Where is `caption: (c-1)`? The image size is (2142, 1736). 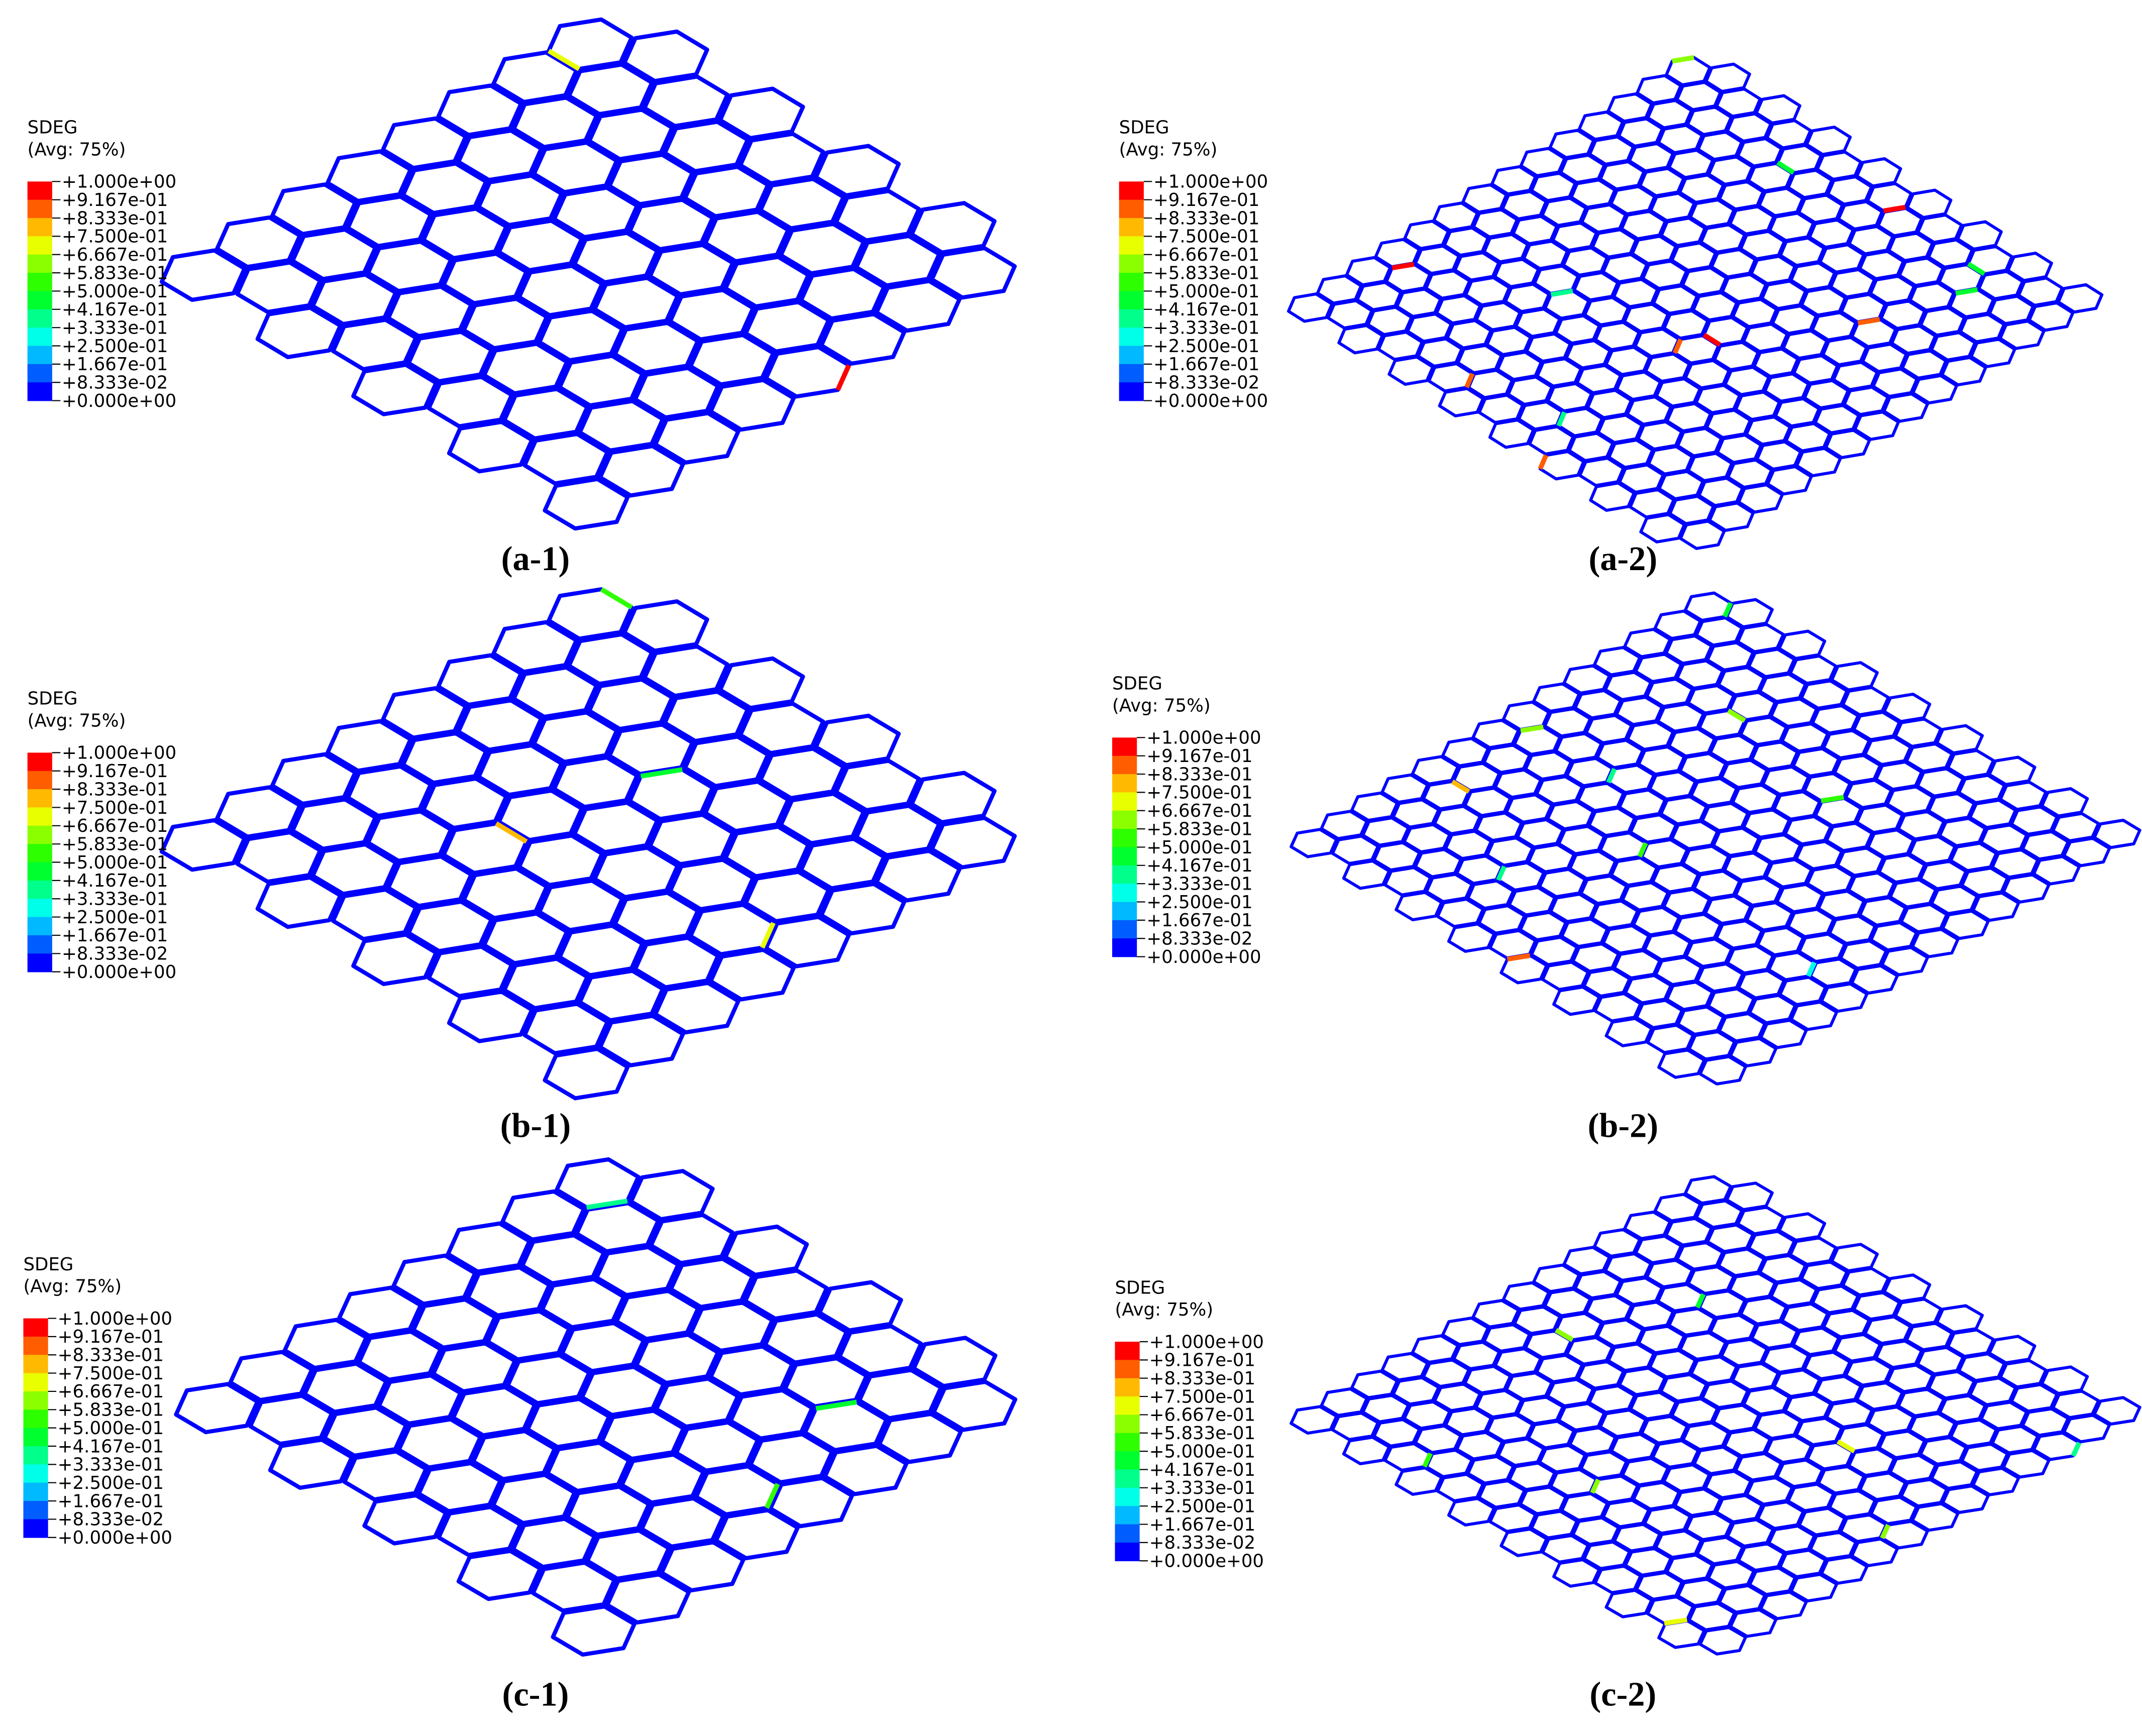 caption: (c-1) is located at coordinates (535, 1694).